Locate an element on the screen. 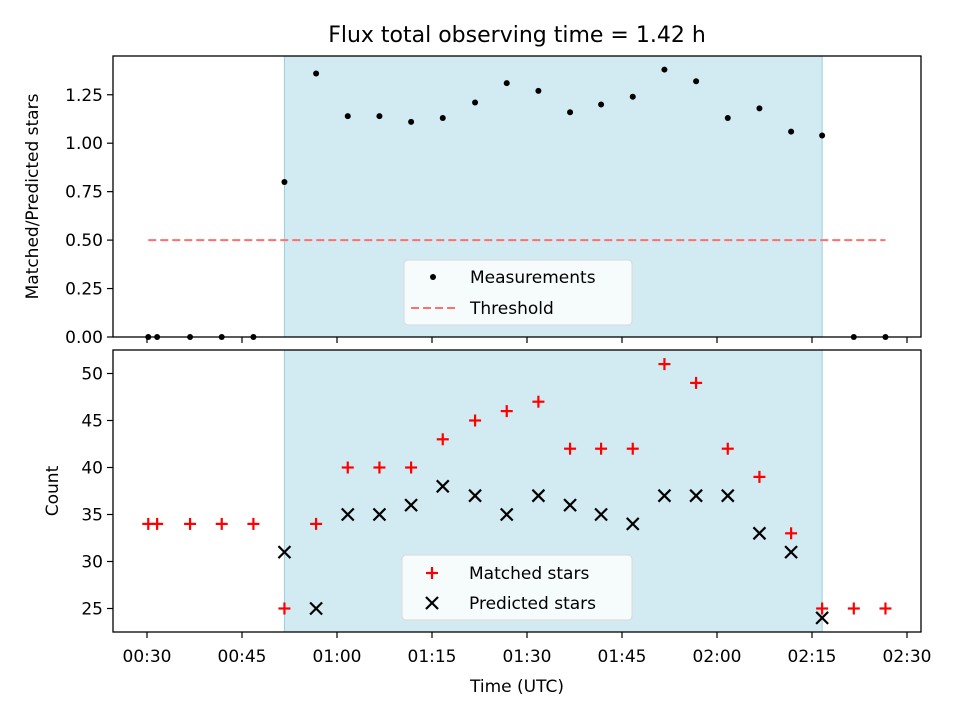 The height and width of the screenshot is (720, 960). bottom-legend: Matched stars Predicted stars is located at coordinates (517, 587).